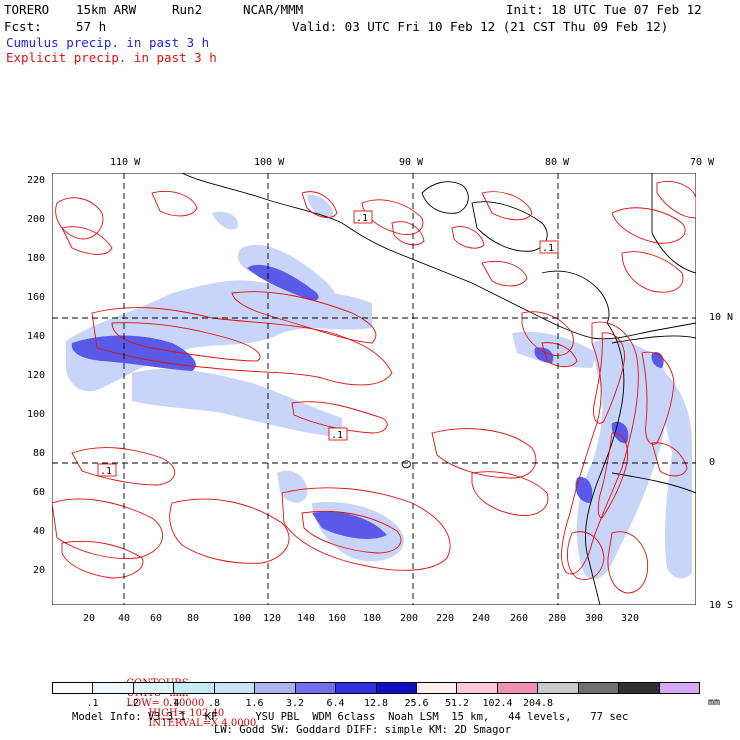 Image resolution: width=740 pixels, height=740 pixels. Describe the element at coordinates (36, 219) in the screenshot. I see `y-tick: 200` at that location.